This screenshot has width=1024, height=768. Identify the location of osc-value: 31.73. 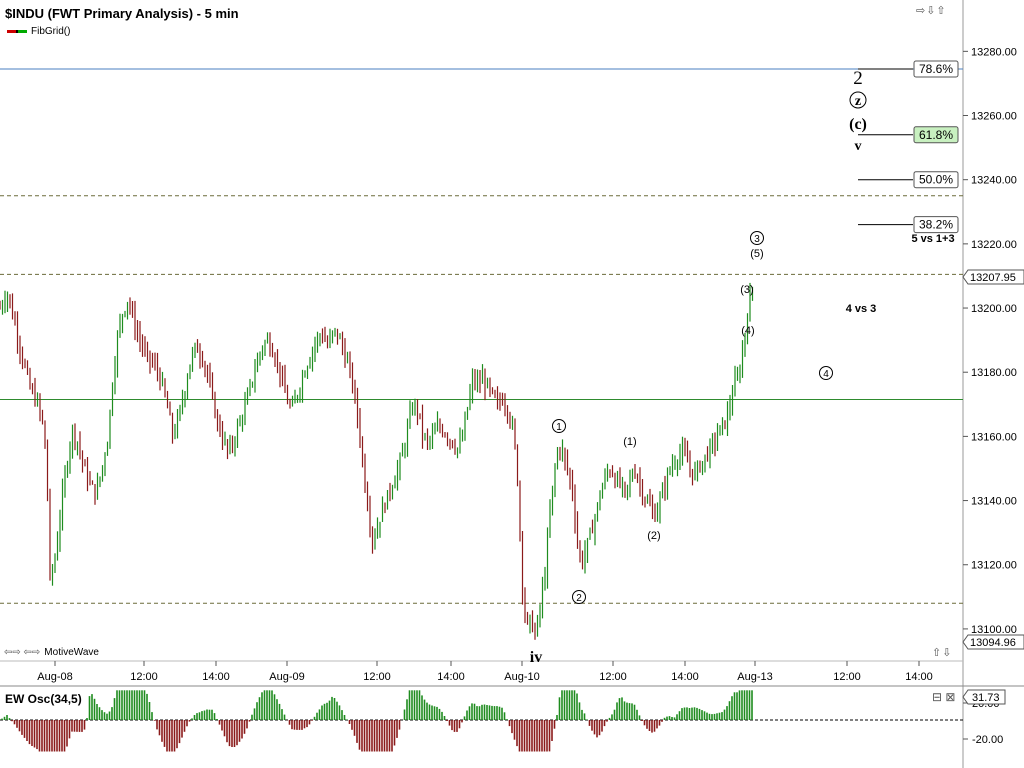
(986, 698).